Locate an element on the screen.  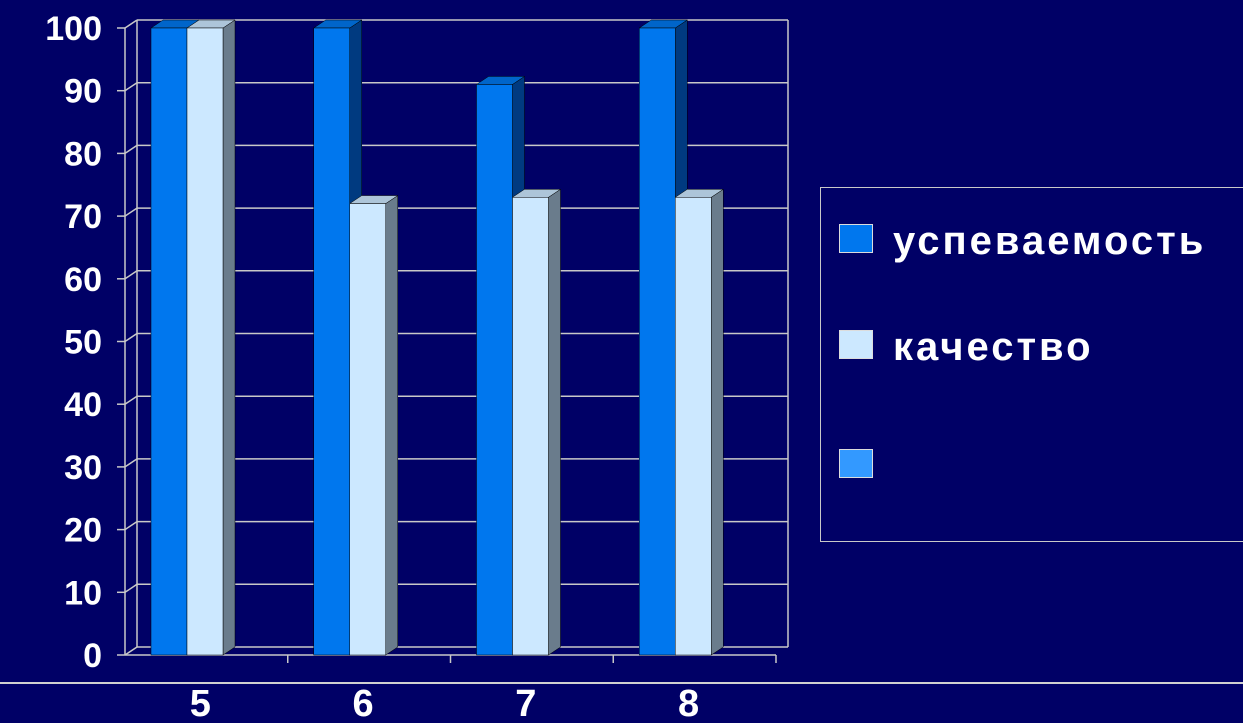
x-tick-label: 5 is located at coordinates (200, 703).